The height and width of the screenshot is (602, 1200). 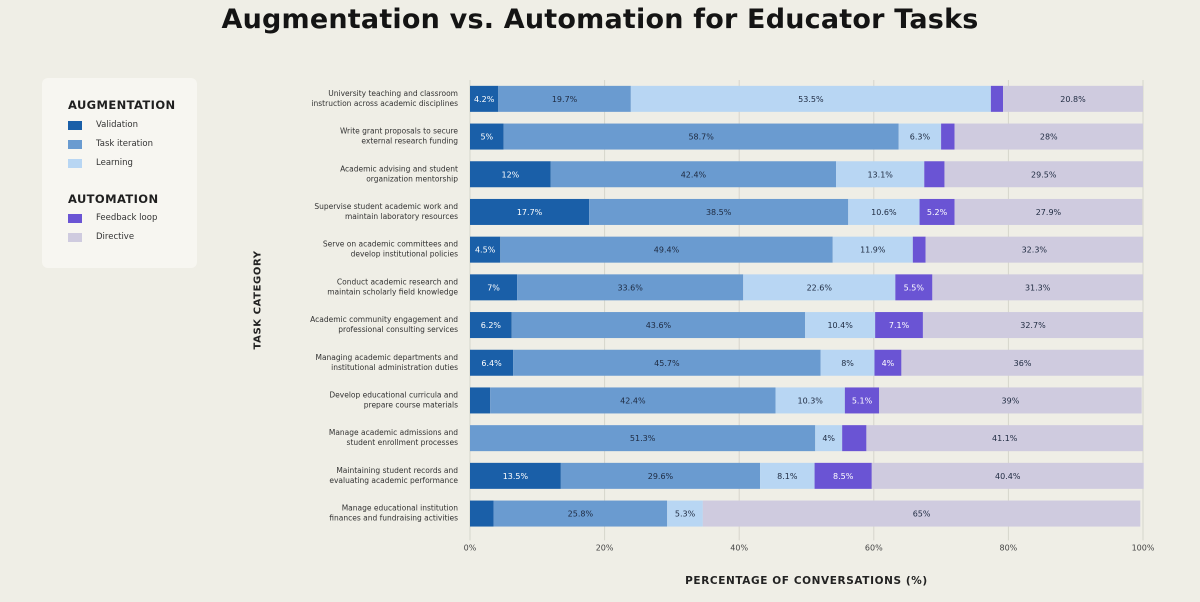 What do you see at coordinates (1035, 250) in the screenshot?
I see `data-label: 32.3%` at bounding box center [1035, 250].